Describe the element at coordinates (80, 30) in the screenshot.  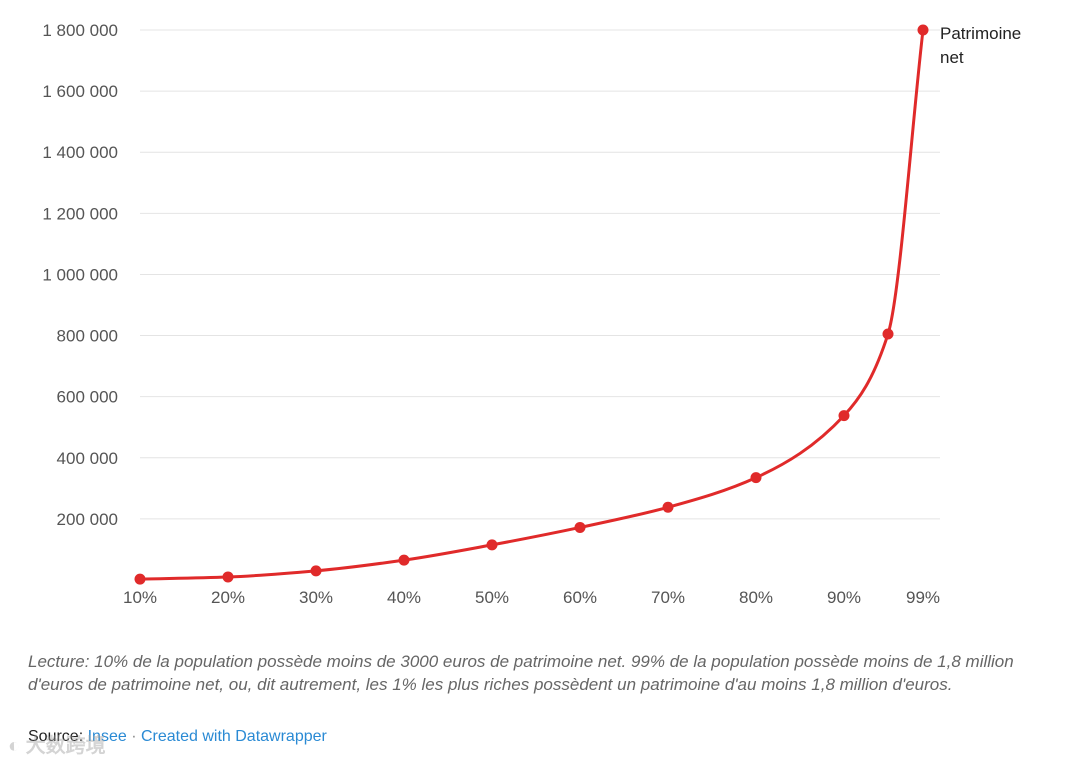
I see `y-tick-label: 1 800 000` at that location.